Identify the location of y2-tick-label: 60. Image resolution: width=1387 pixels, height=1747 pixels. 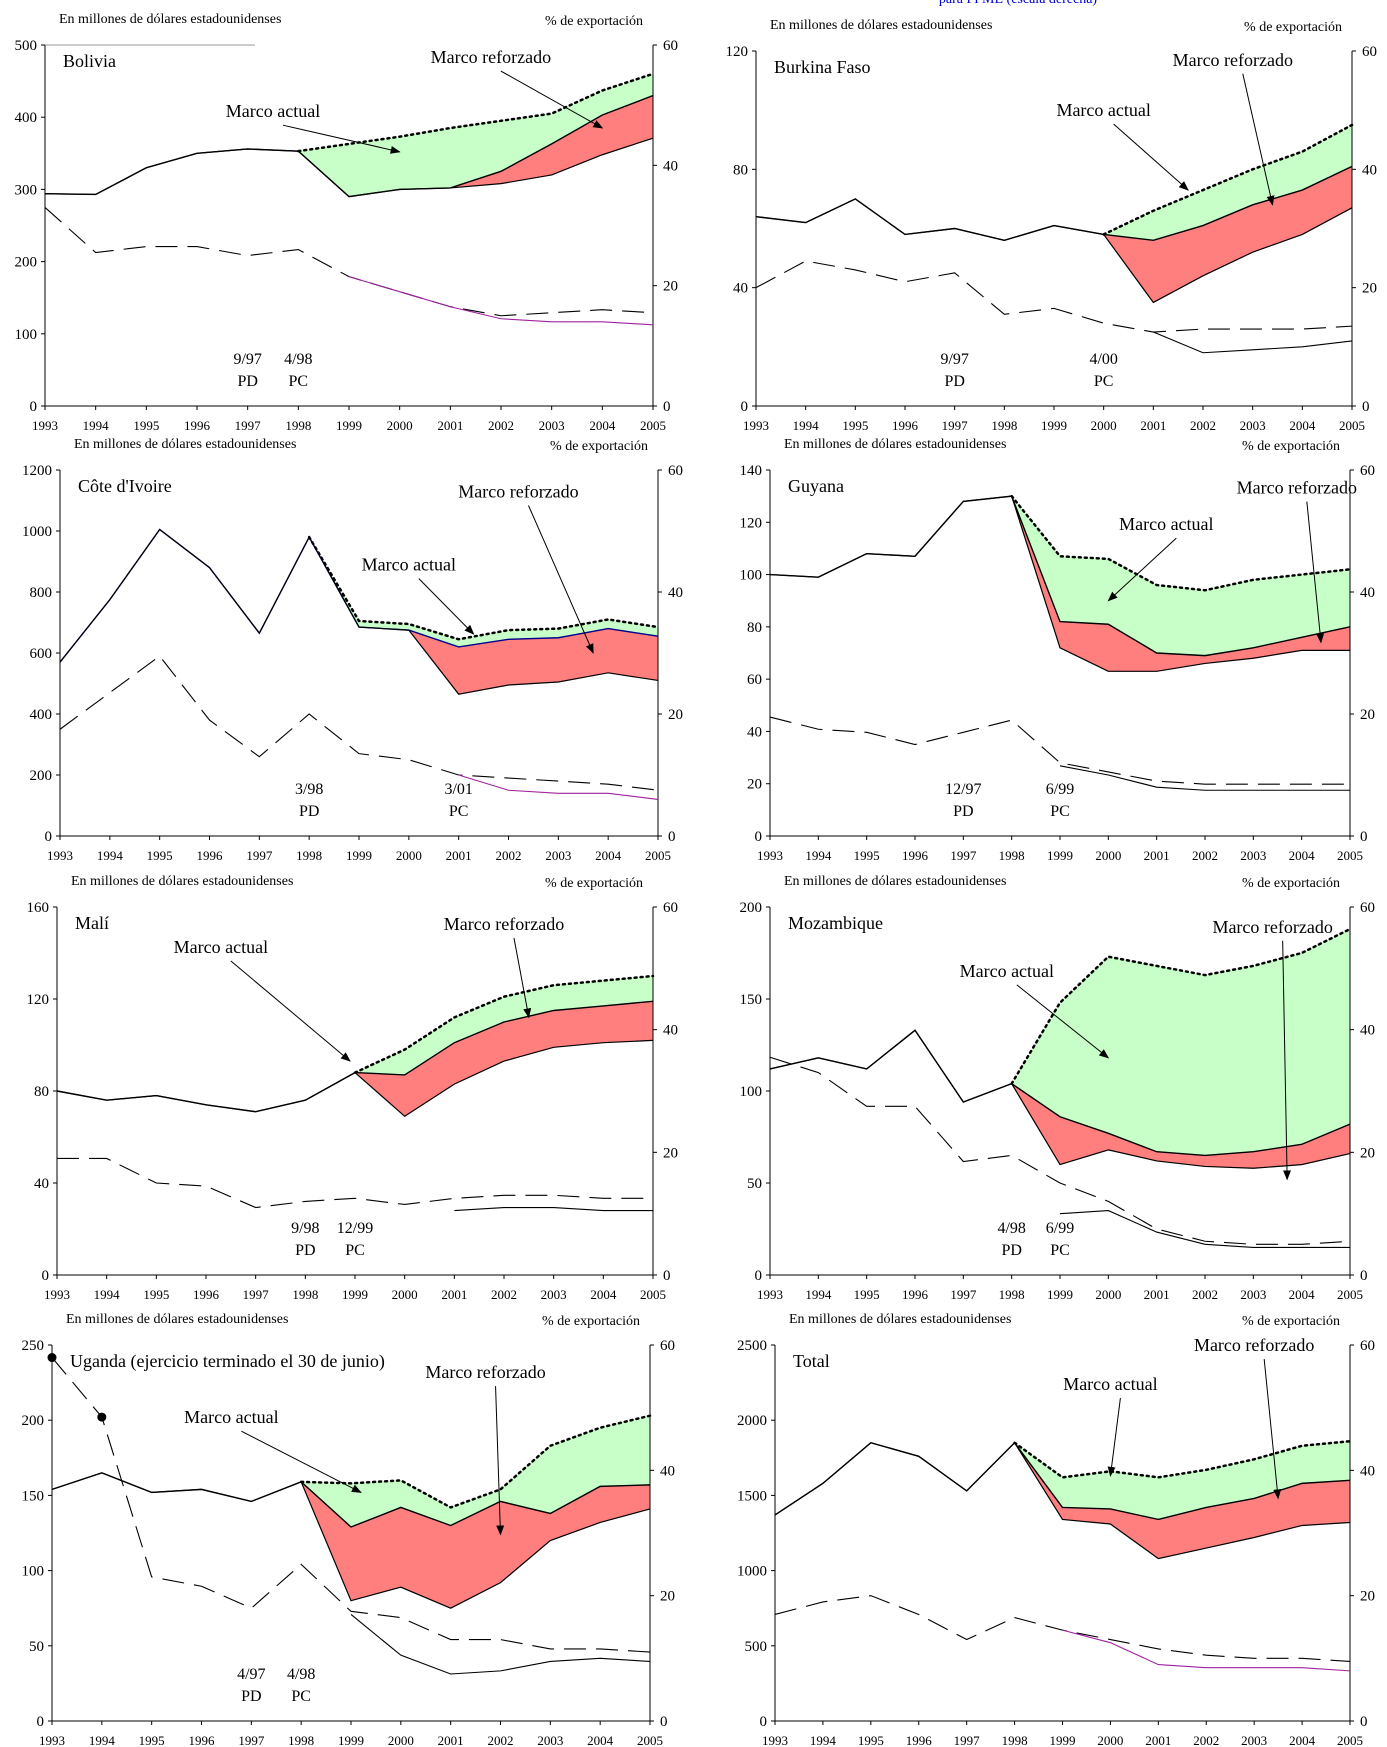
(667, 1346).